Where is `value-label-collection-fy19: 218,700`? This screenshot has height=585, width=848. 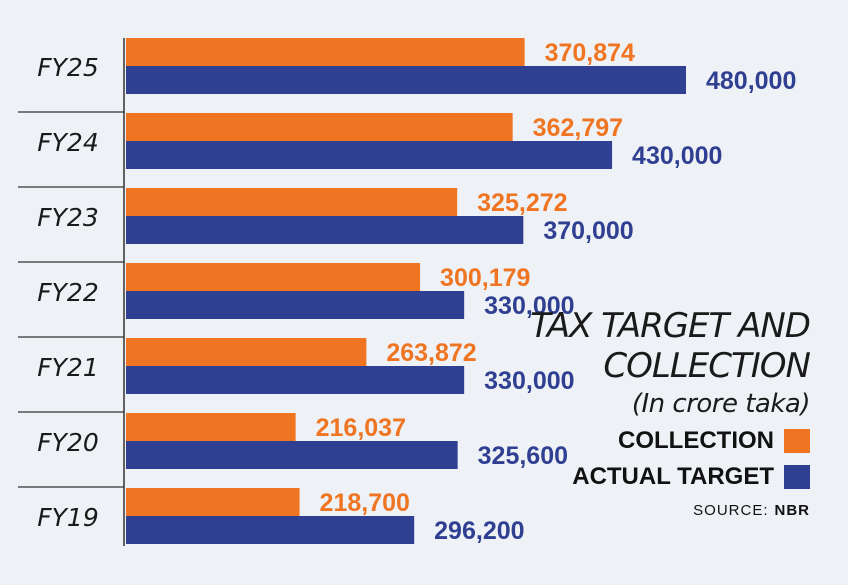 value-label-collection-fy19: 218,700 is located at coordinates (365, 503).